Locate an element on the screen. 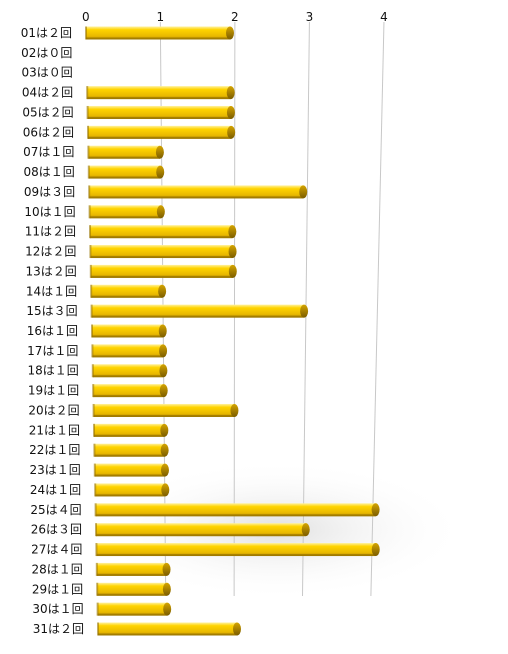 Image resolution: width=508 pixels, height=654 pixels. x-axis: 0 1 2 3 4 is located at coordinates (235, 17).